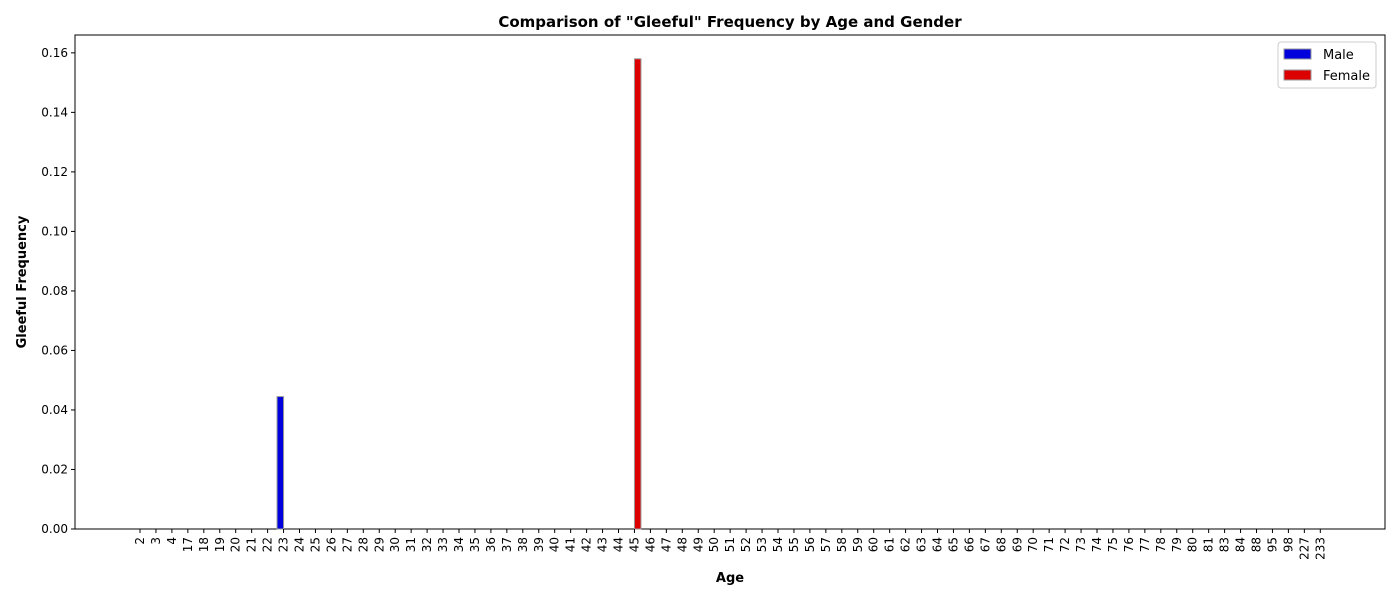  Describe the element at coordinates (315, 544) in the screenshot. I see `x-tick-label: 25` at that location.